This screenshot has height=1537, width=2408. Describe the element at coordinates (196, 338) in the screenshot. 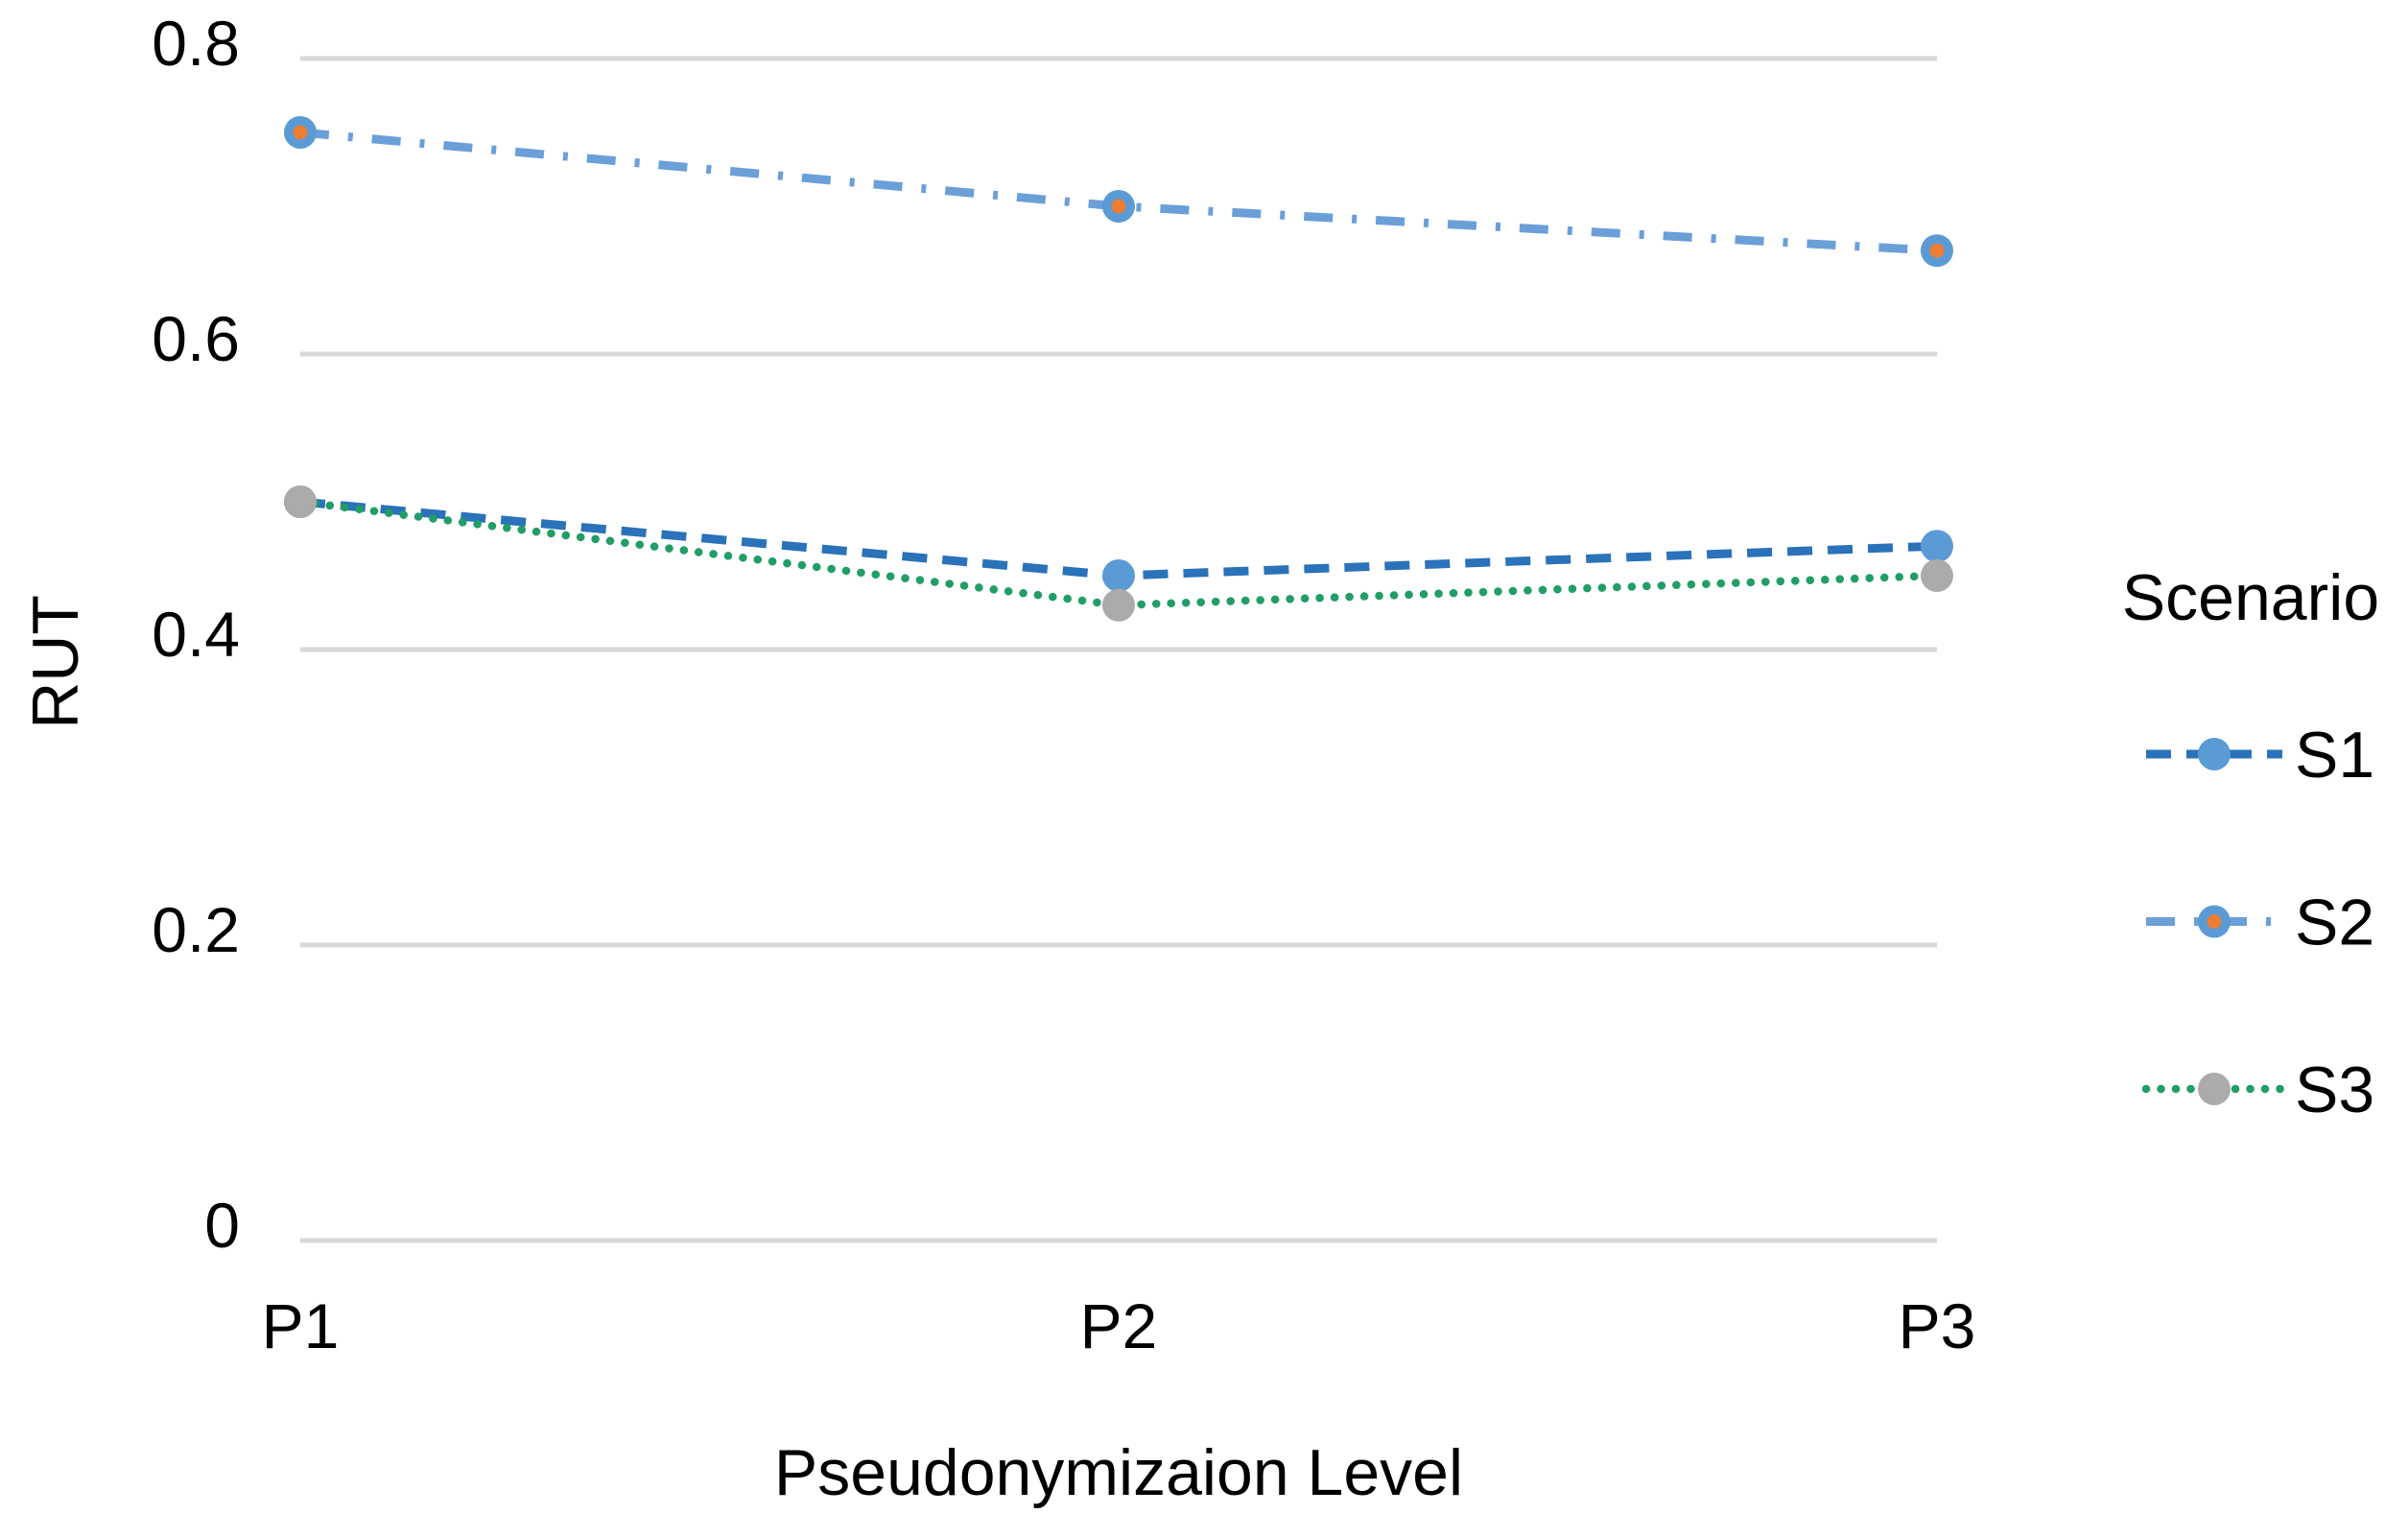

I see `y-tick-label-0.6: 0.6` at that location.